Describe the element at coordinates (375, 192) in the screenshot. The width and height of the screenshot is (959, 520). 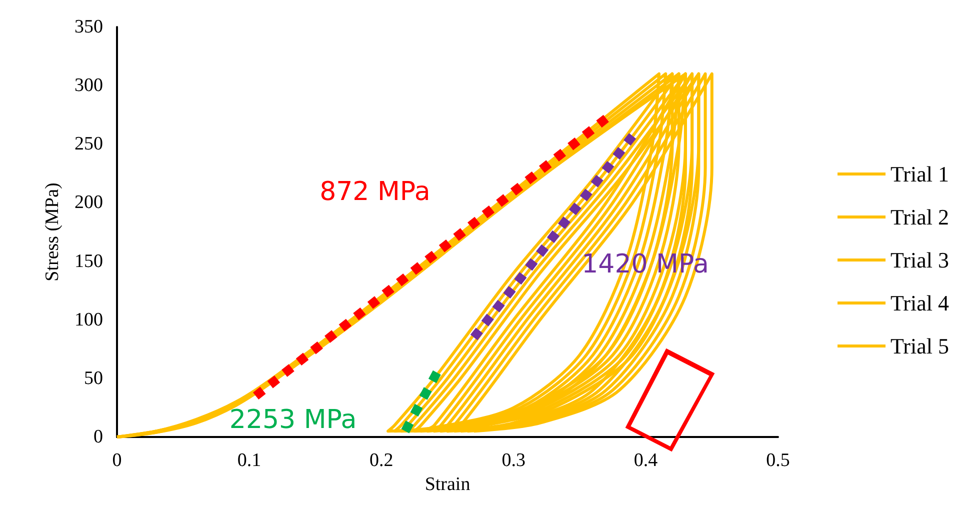
I see `annotation: 872 MPa` at that location.